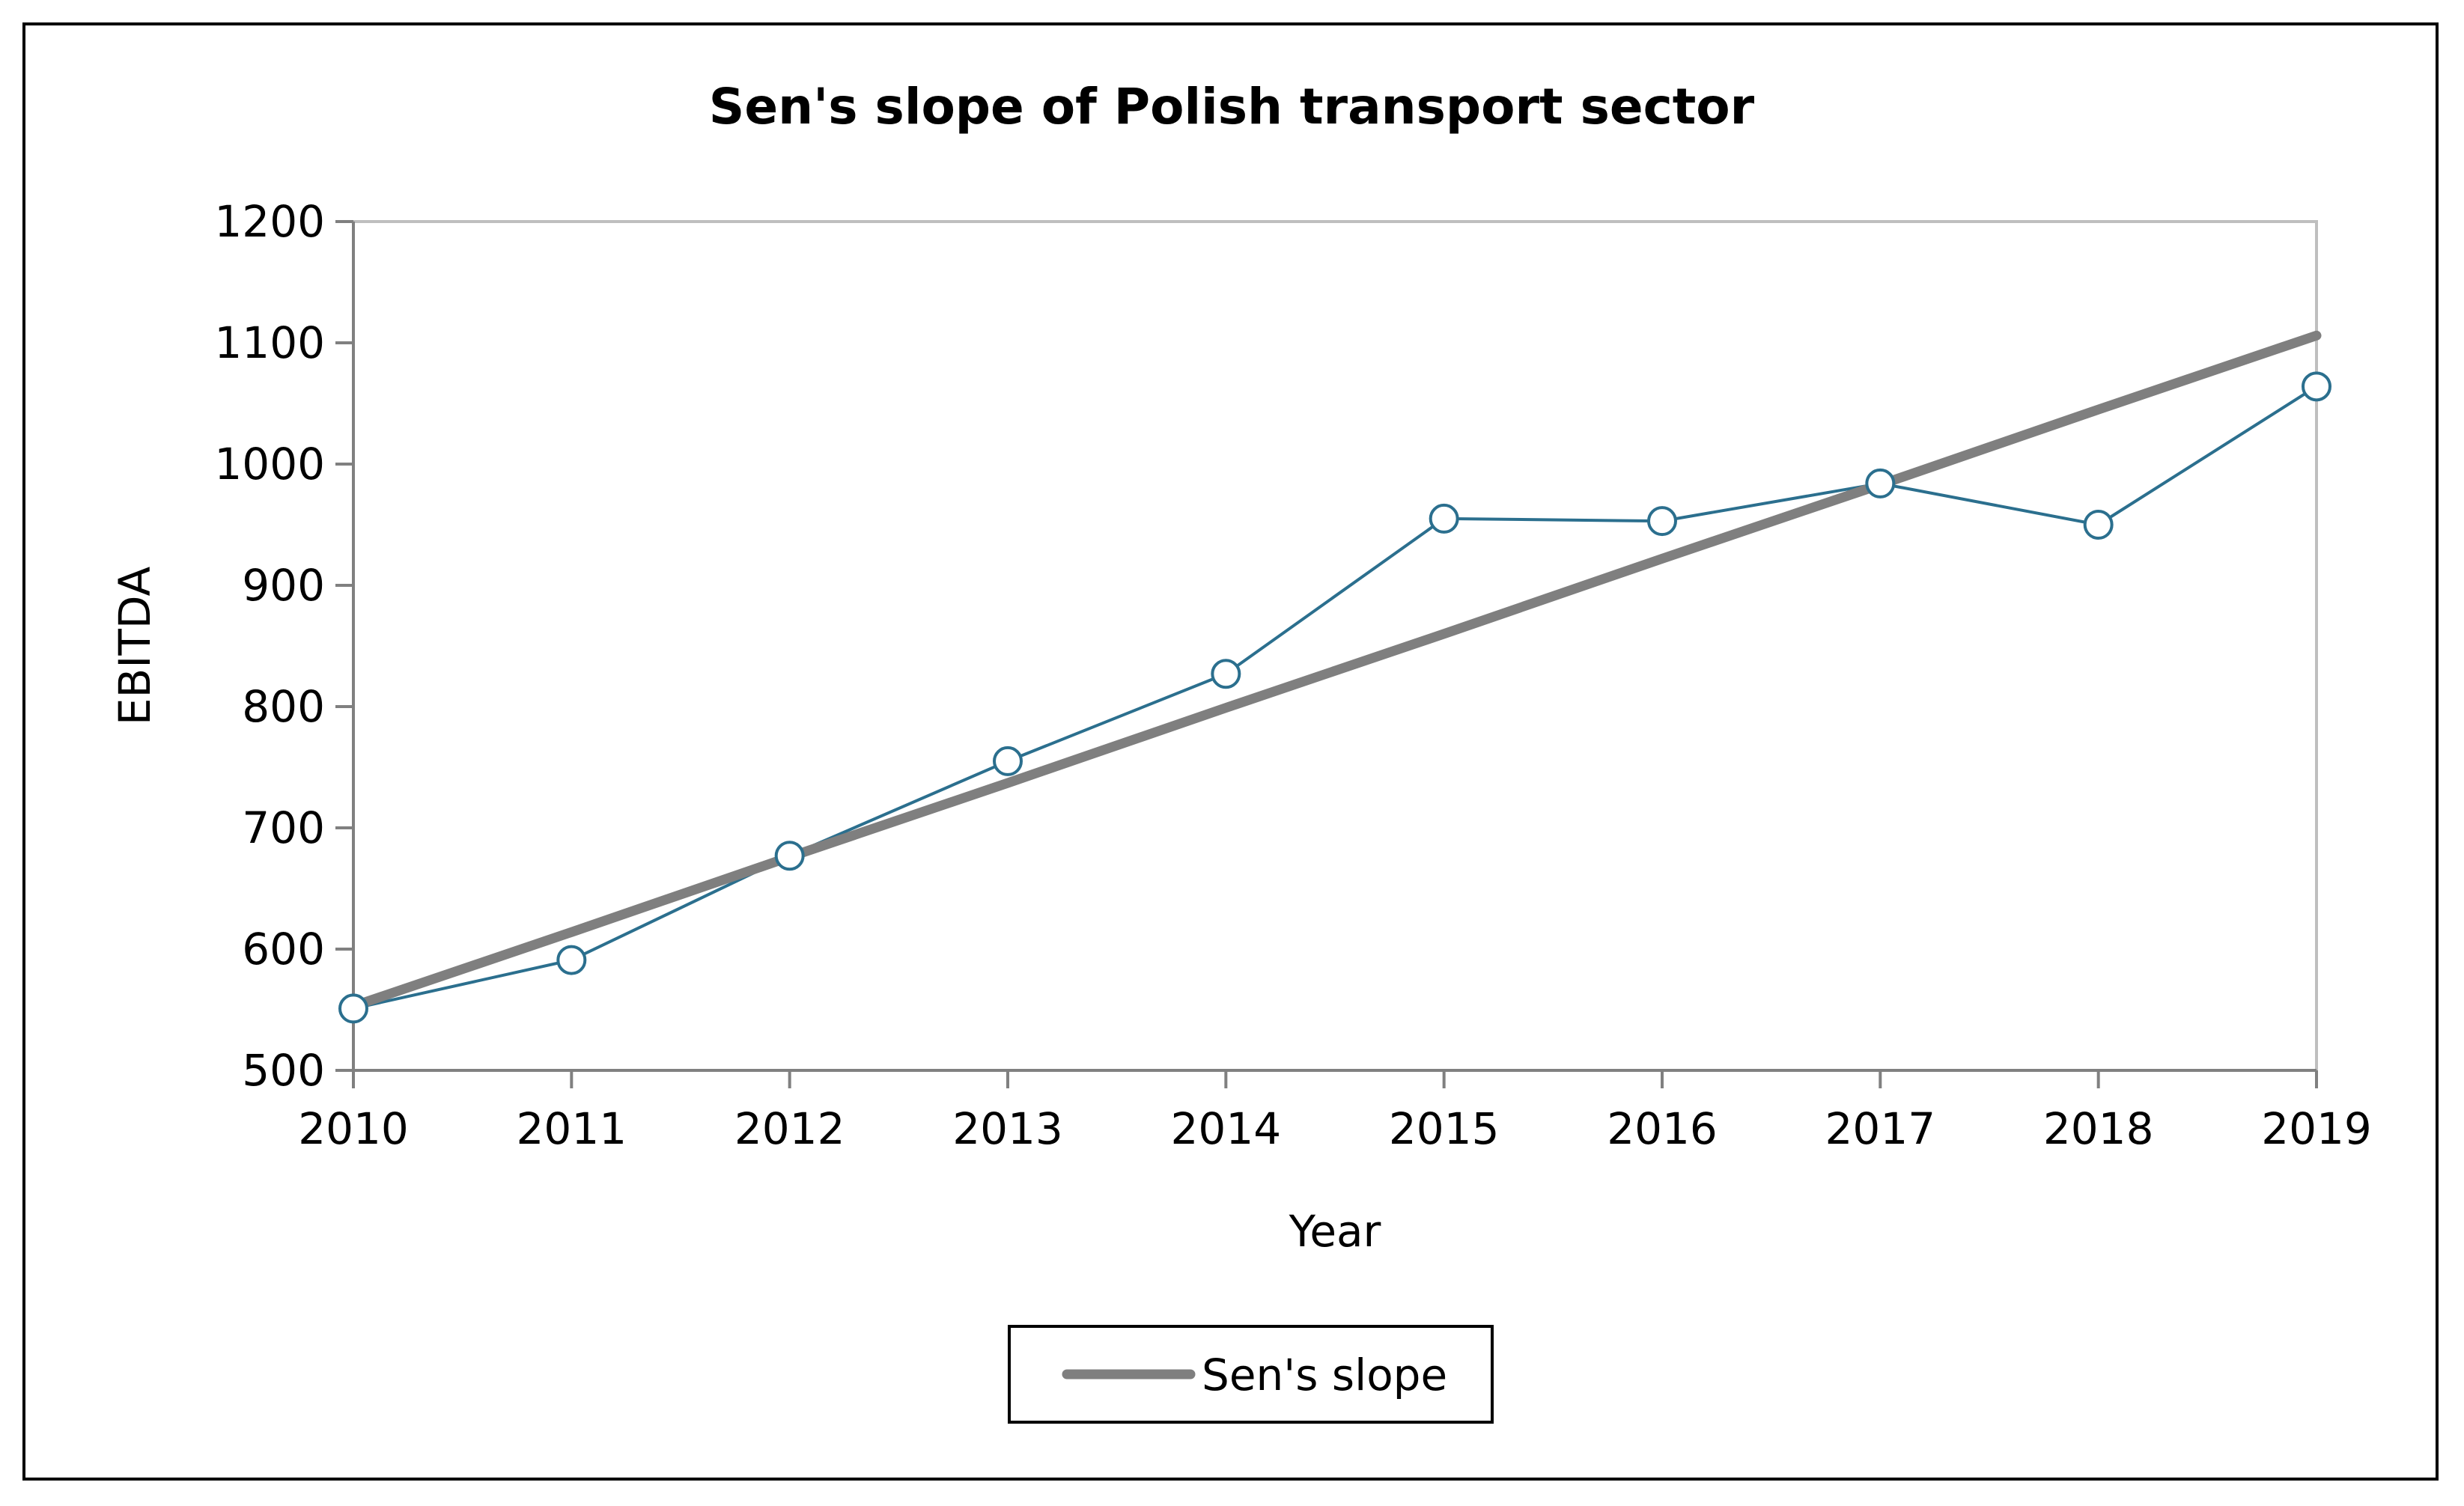  I want to click on x-tick-label: 2017, so click(1880, 1128).